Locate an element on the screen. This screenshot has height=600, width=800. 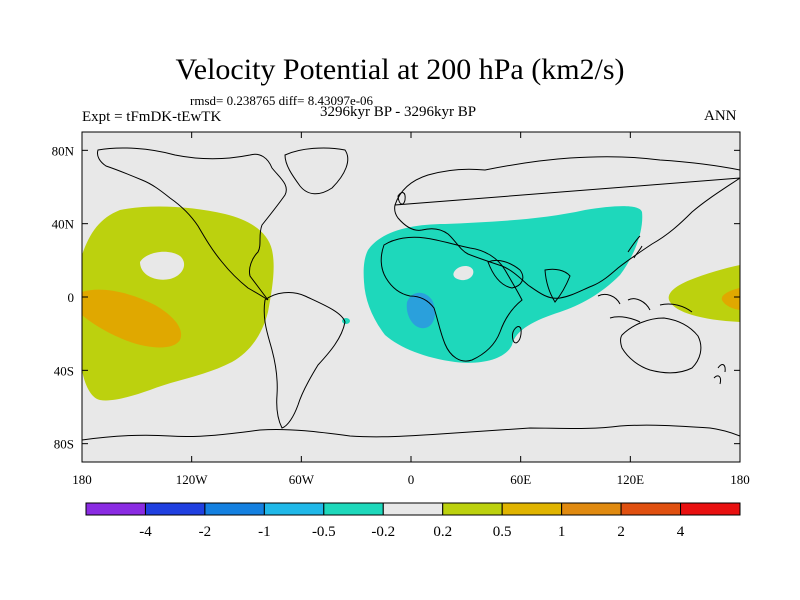
coast-india is located at coordinates (557, 285).